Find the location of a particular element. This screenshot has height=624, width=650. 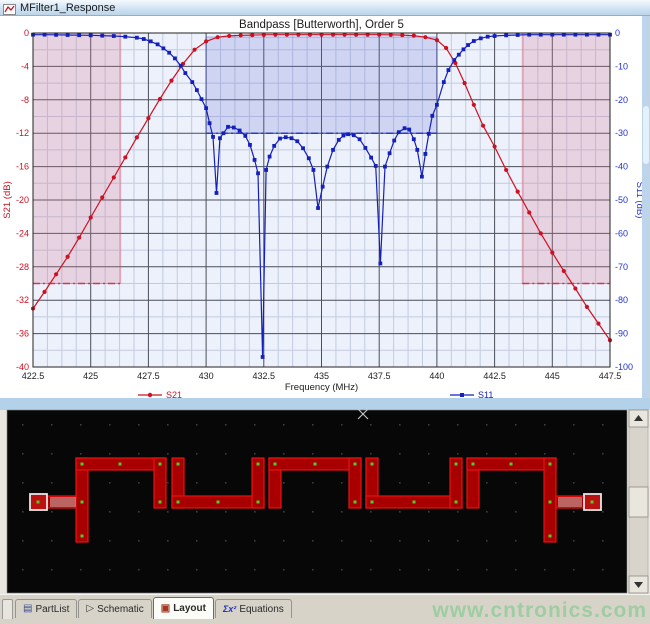

left-tick-label: -4 is located at coordinates (25, 66).